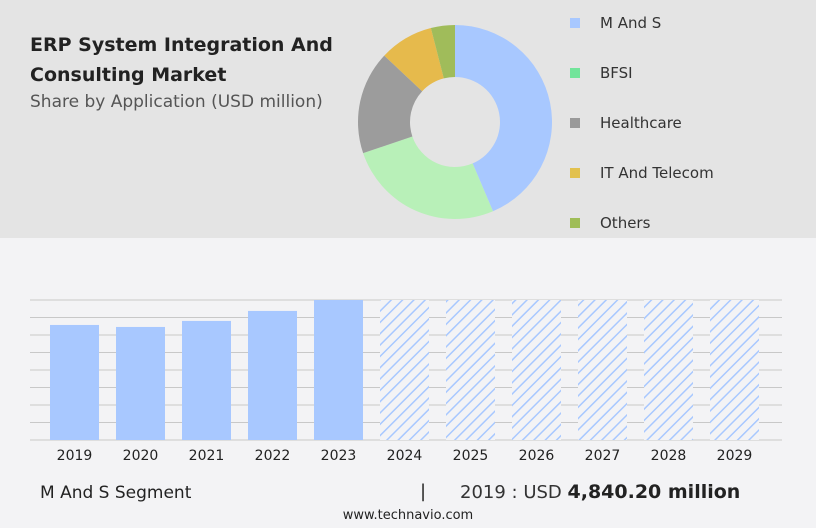 This screenshot has width=816, height=528. Describe the element at coordinates (625, 223) in the screenshot. I see `legend-label: Others` at that location.